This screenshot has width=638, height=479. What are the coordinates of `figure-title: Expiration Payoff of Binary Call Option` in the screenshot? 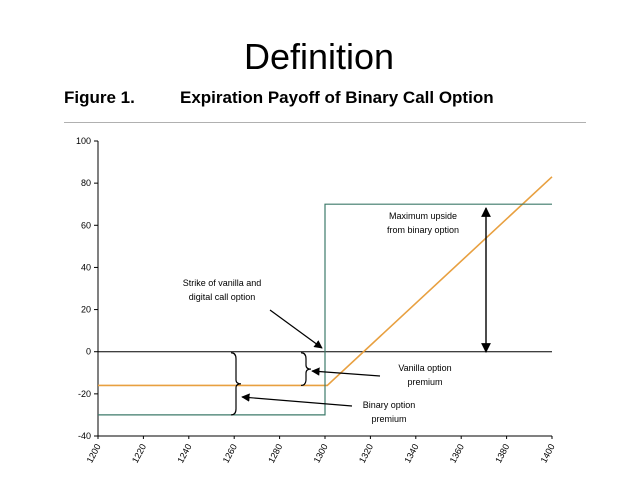 It's located at (337, 97).